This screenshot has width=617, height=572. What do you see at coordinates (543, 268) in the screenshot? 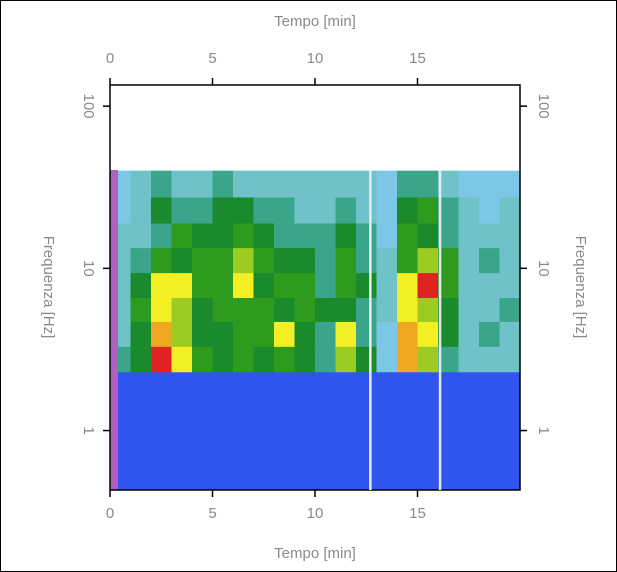
I see `y-tick-label-right: 10` at bounding box center [543, 268].